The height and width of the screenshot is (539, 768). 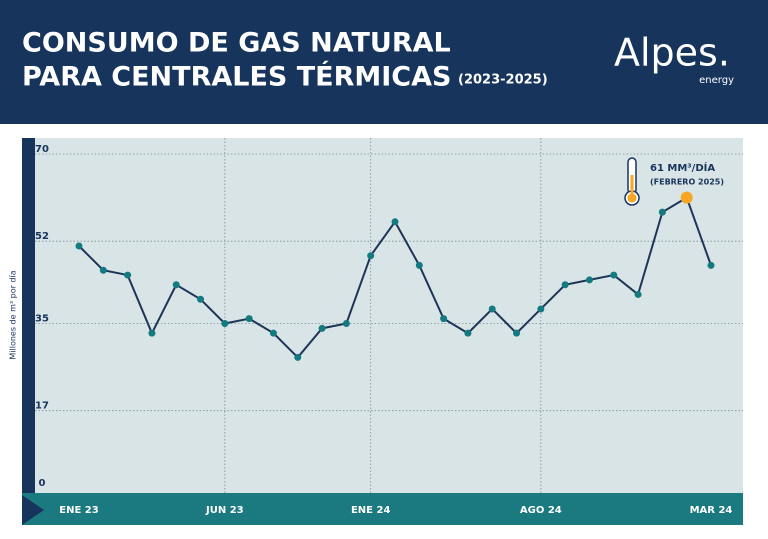 What do you see at coordinates (672, 53) in the screenshot?
I see `brand-name: Alpes.` at bounding box center [672, 53].